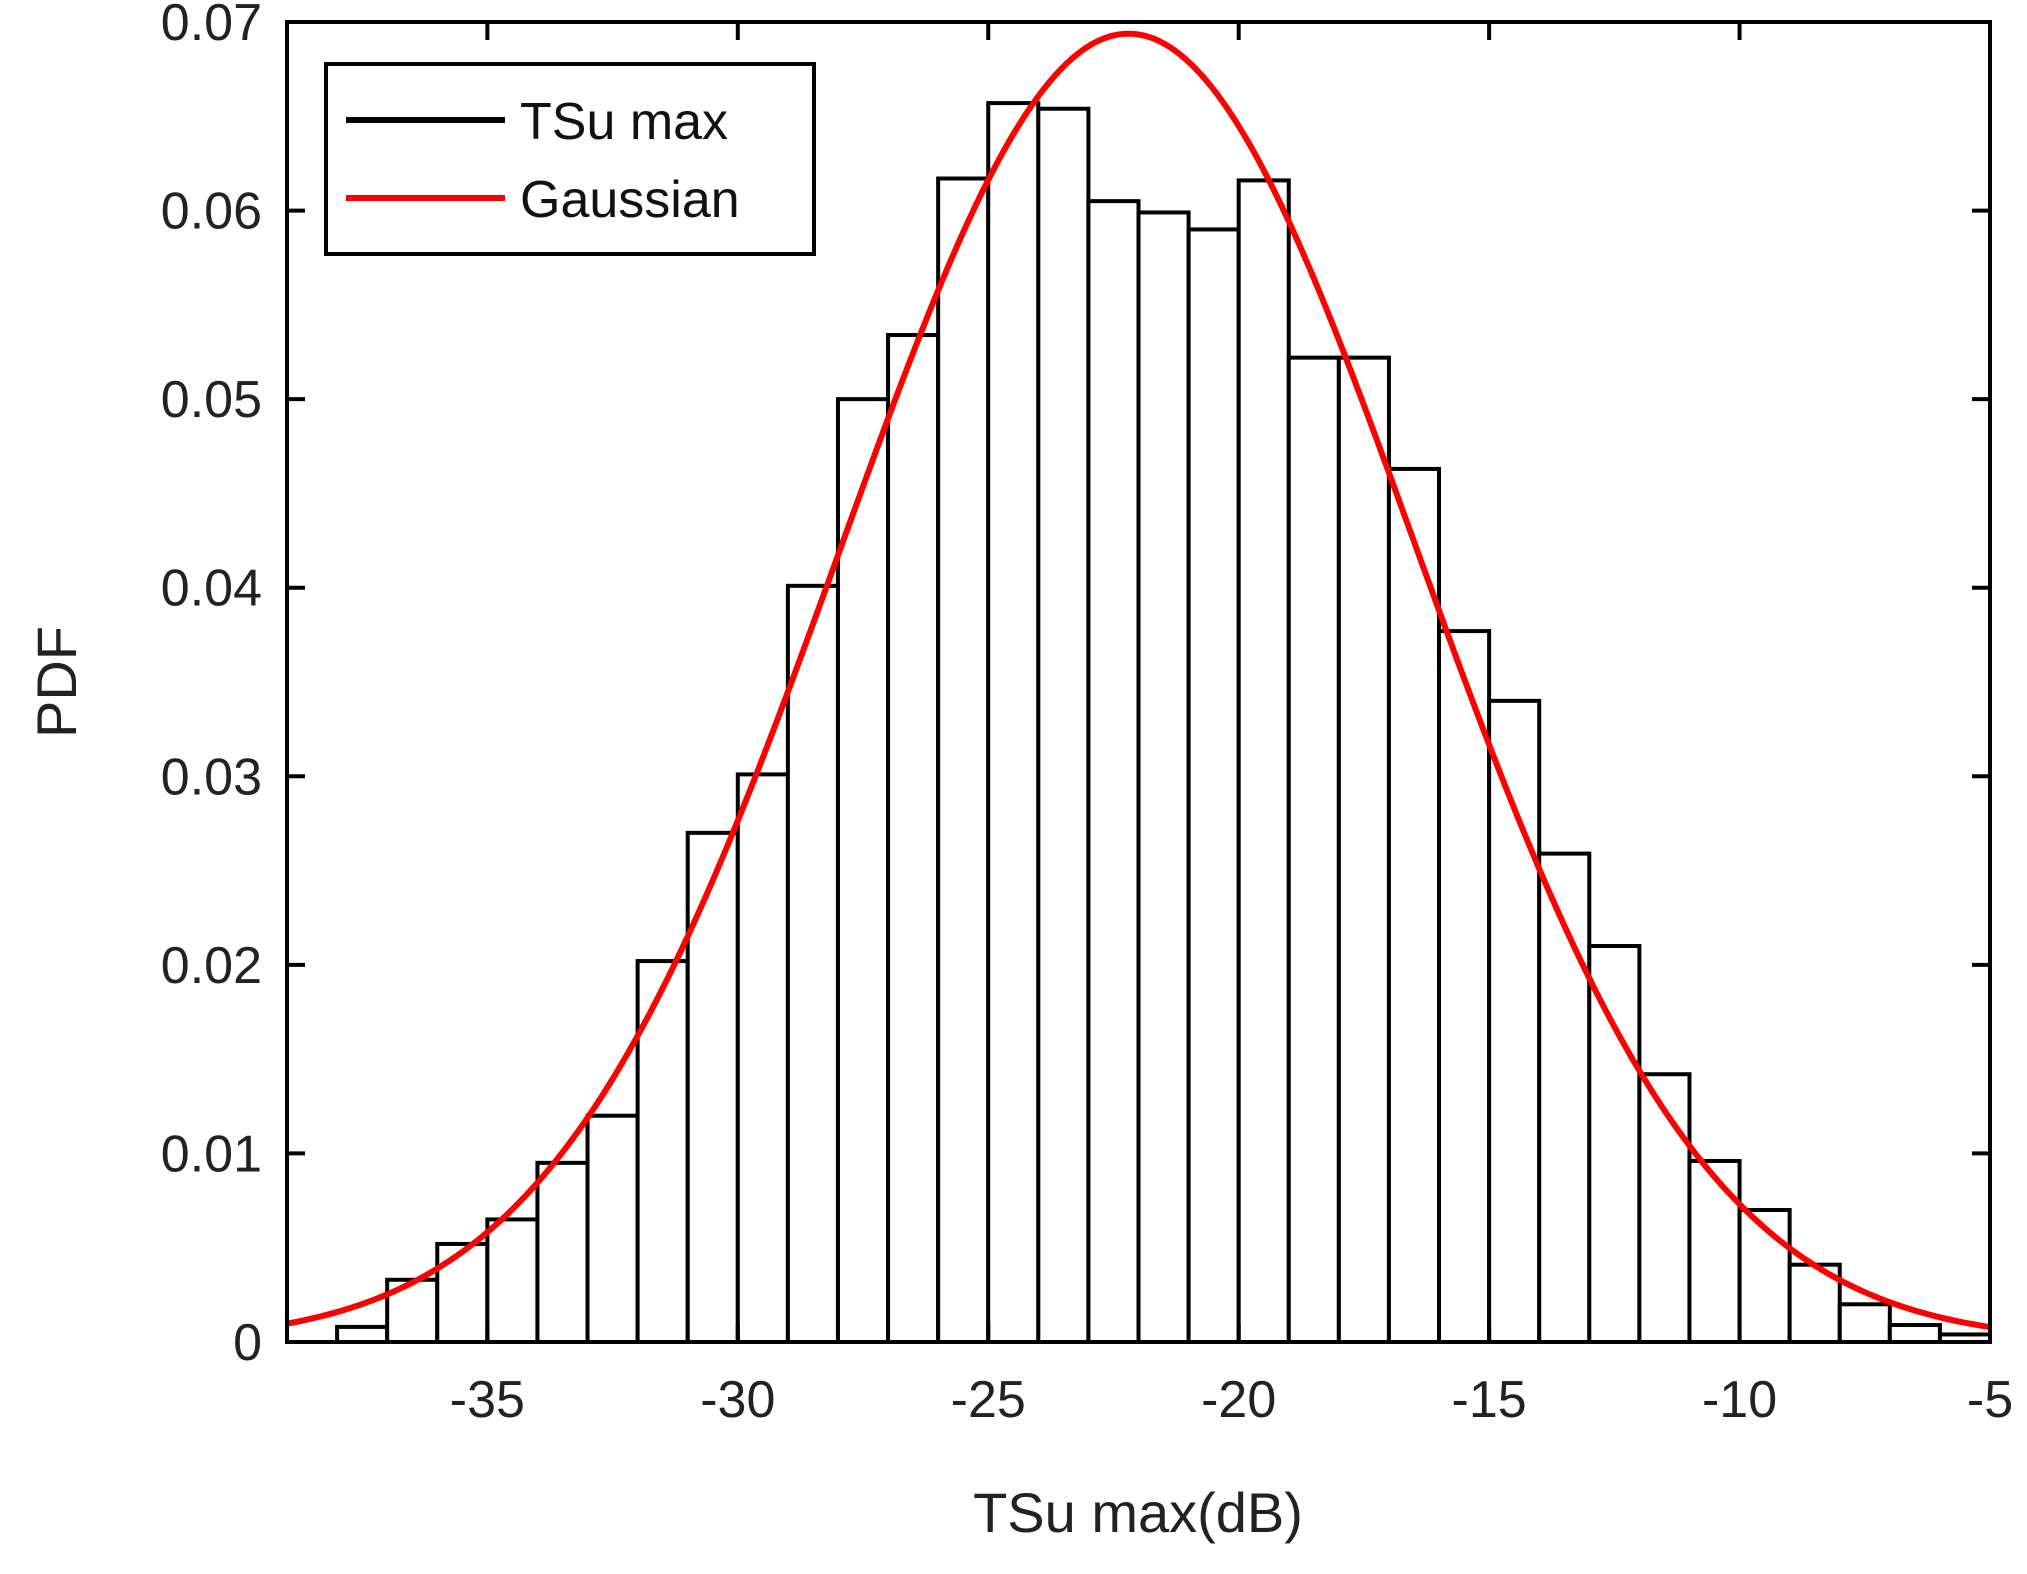  I want to click on x-tick-label: -25, so click(988, 1400).